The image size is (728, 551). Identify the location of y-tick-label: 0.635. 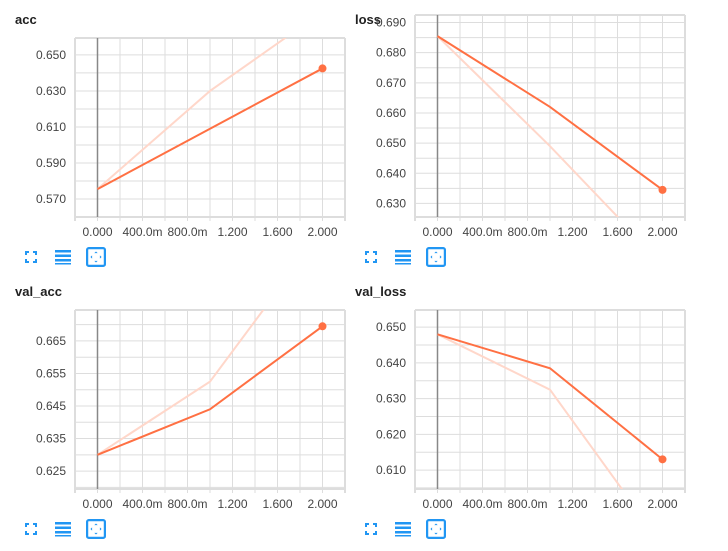
(51, 439).